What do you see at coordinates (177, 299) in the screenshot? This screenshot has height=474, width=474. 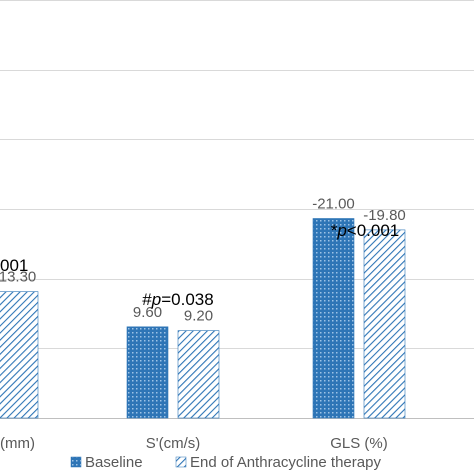 I see `significance-label: #p=0.038` at bounding box center [177, 299].